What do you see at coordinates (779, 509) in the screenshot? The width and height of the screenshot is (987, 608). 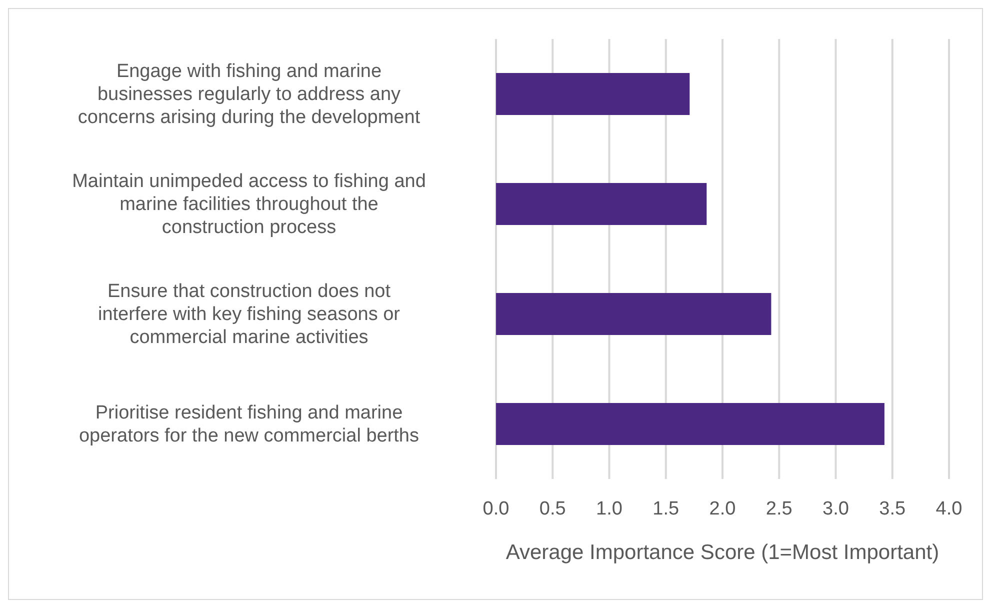 I see `x-tick-label: 2.5` at bounding box center [779, 509].